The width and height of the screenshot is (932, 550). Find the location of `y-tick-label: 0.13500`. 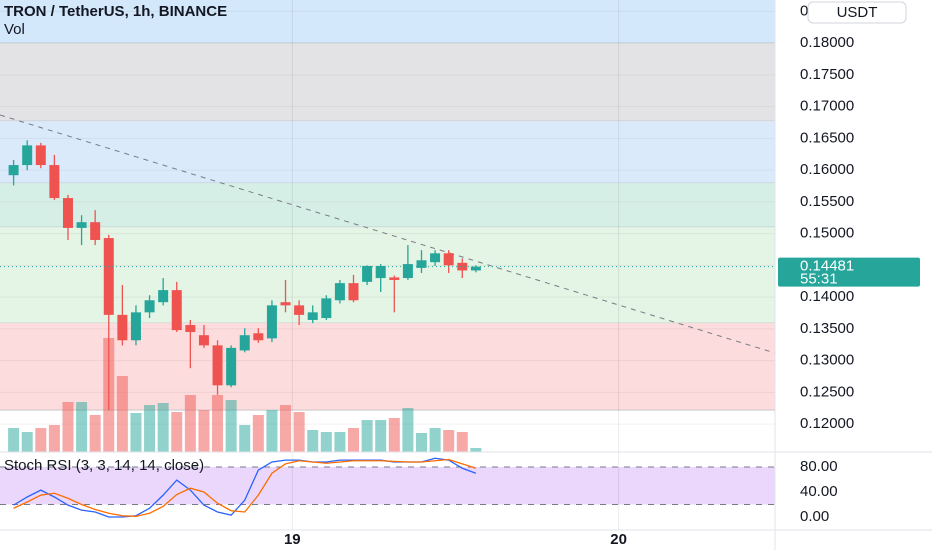

y-tick-label: 0.13500 is located at coordinates (827, 328).